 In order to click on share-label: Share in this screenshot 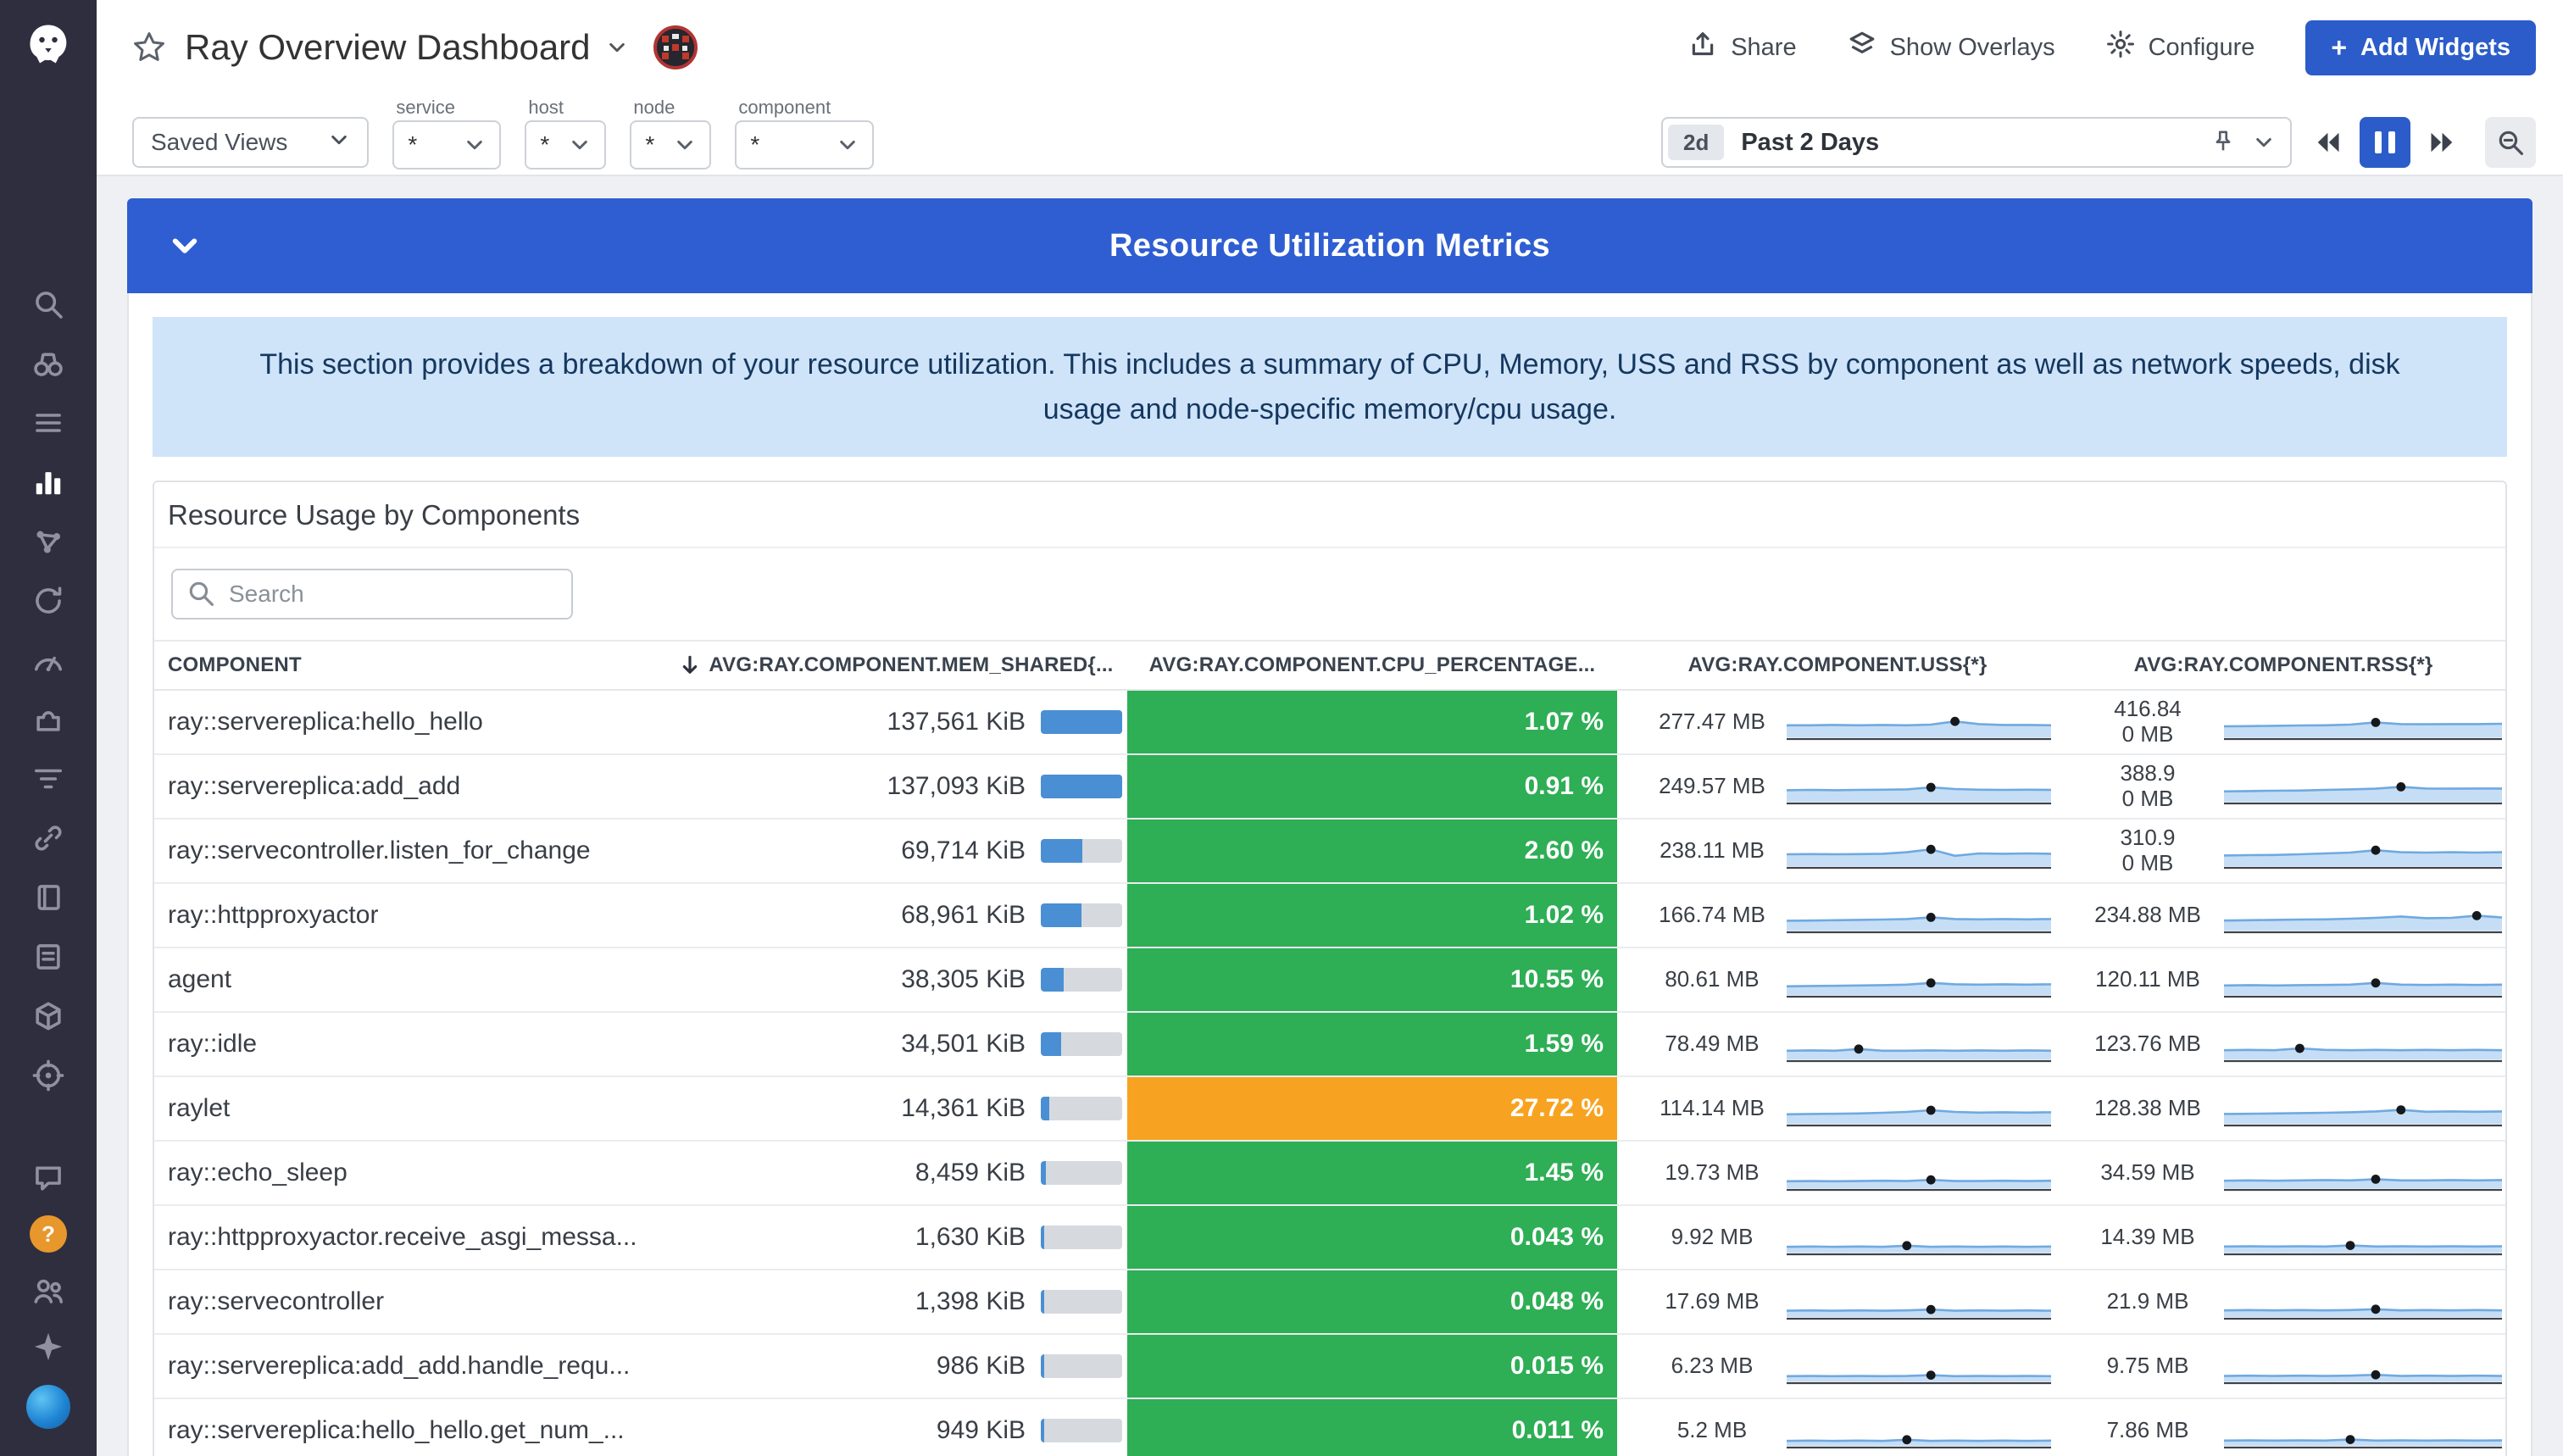, I will do `click(1764, 47)`.